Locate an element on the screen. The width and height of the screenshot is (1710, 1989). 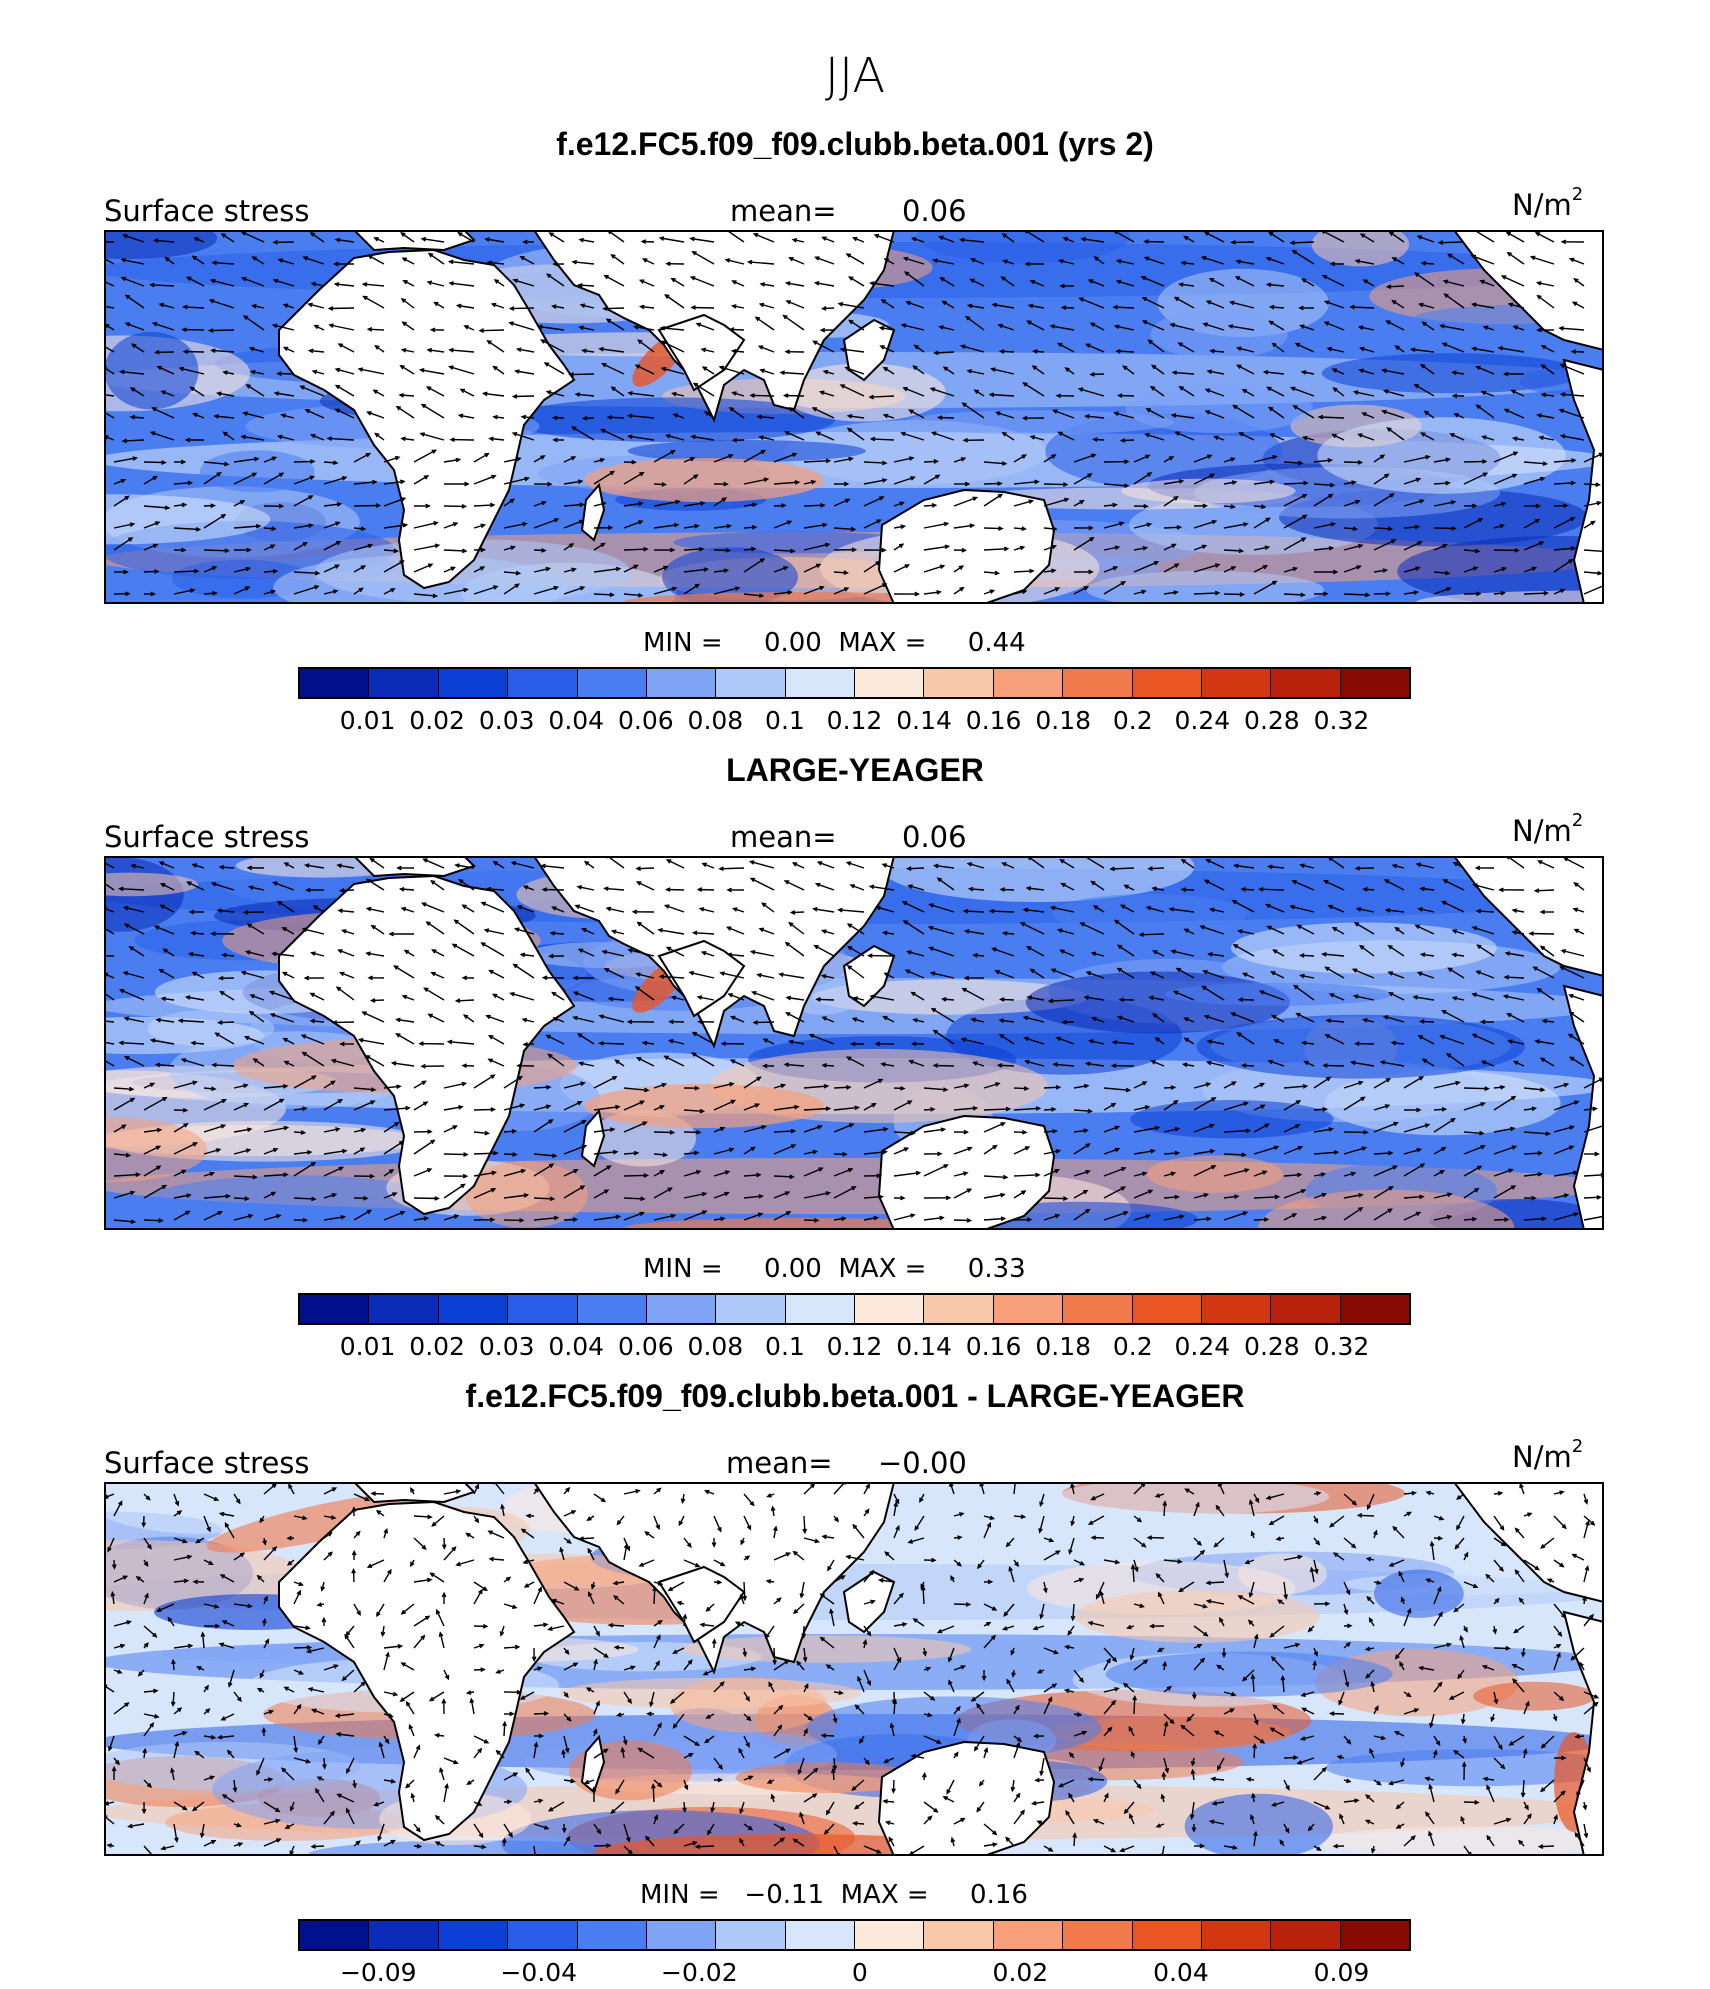
panel-1-colorbar is located at coordinates (854, 683).